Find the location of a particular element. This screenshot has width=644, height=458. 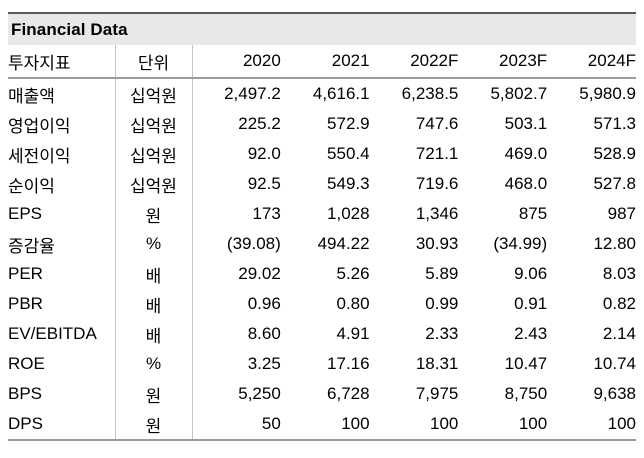

row-value: 8,750 is located at coordinates (526, 393).